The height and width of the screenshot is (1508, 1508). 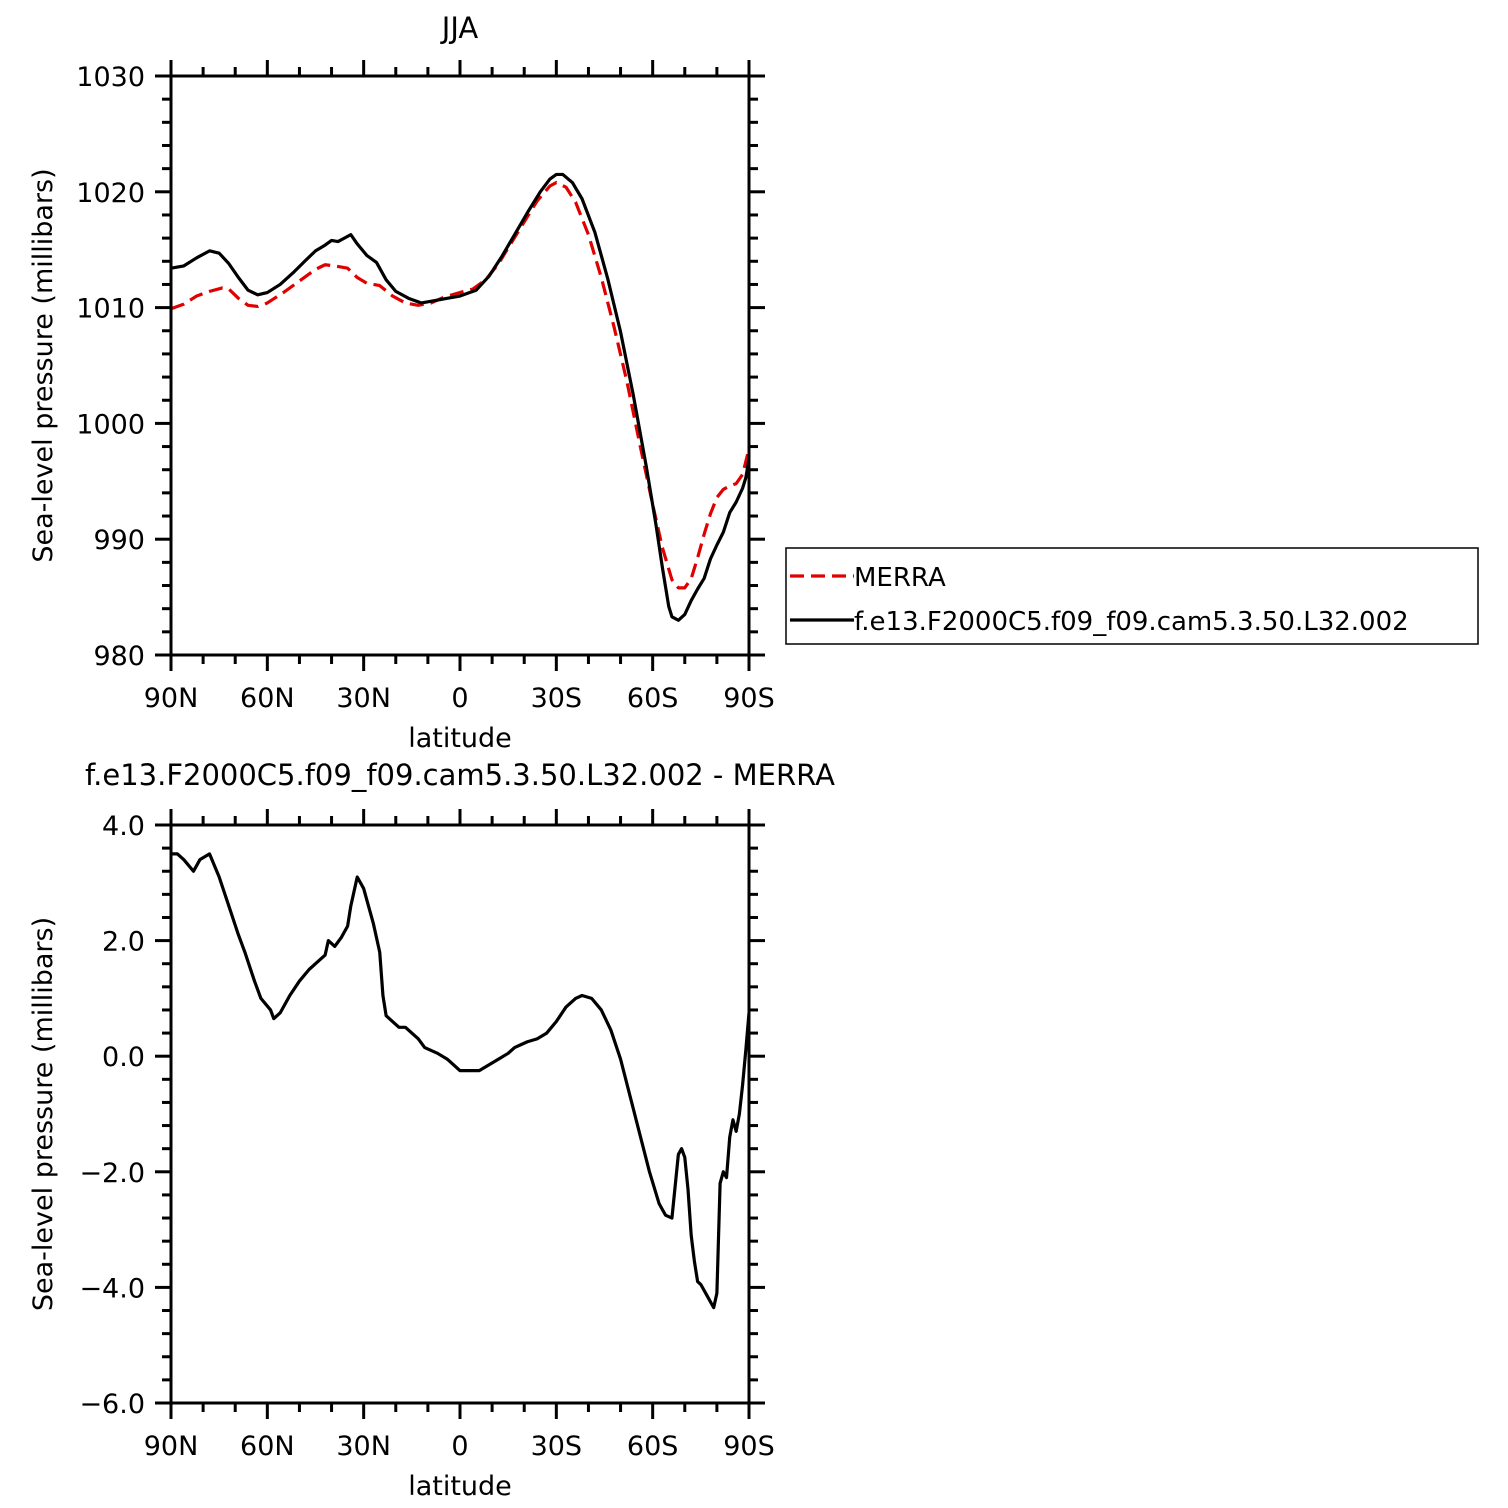 What do you see at coordinates (110, 193) in the screenshot?
I see `y-tick-label: 1020` at bounding box center [110, 193].